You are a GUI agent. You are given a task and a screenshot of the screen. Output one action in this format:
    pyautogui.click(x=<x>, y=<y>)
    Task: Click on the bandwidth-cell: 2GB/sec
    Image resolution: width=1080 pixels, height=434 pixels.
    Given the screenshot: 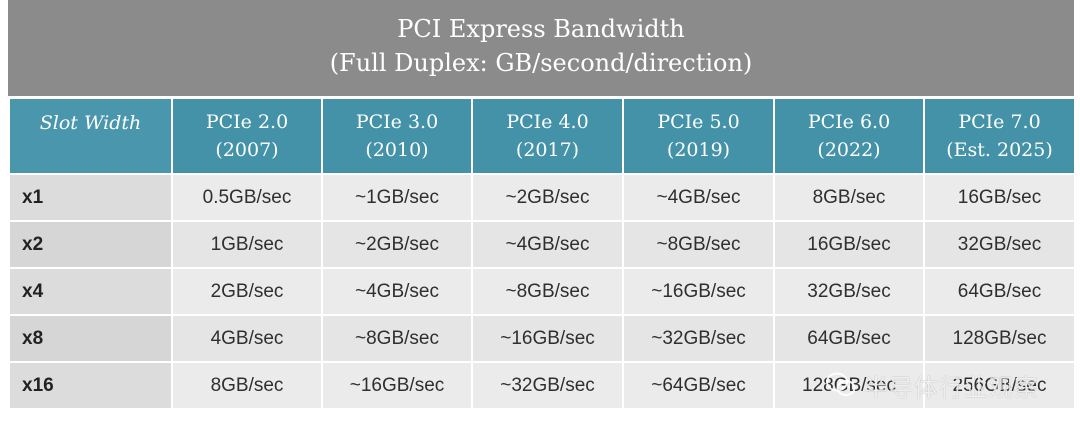 What is the action you would take?
    pyautogui.click(x=247, y=291)
    